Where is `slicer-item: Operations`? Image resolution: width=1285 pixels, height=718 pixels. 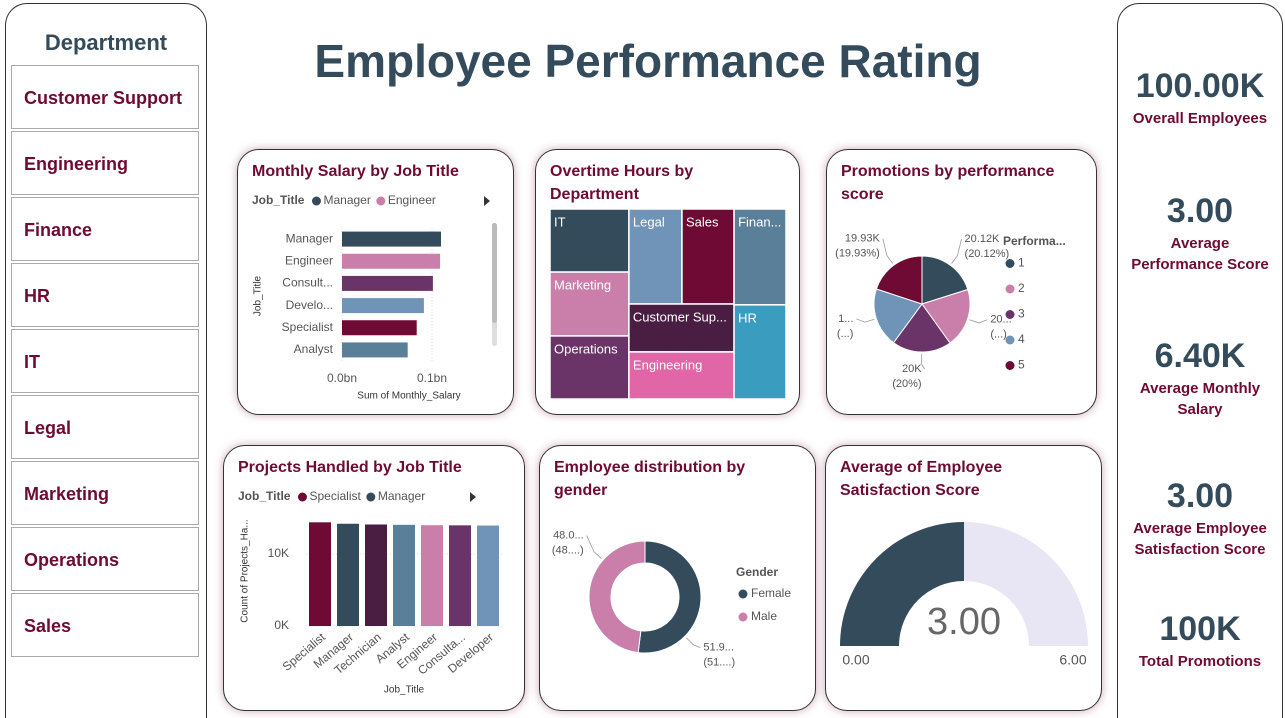
slicer-item: Operations is located at coordinates (105, 559).